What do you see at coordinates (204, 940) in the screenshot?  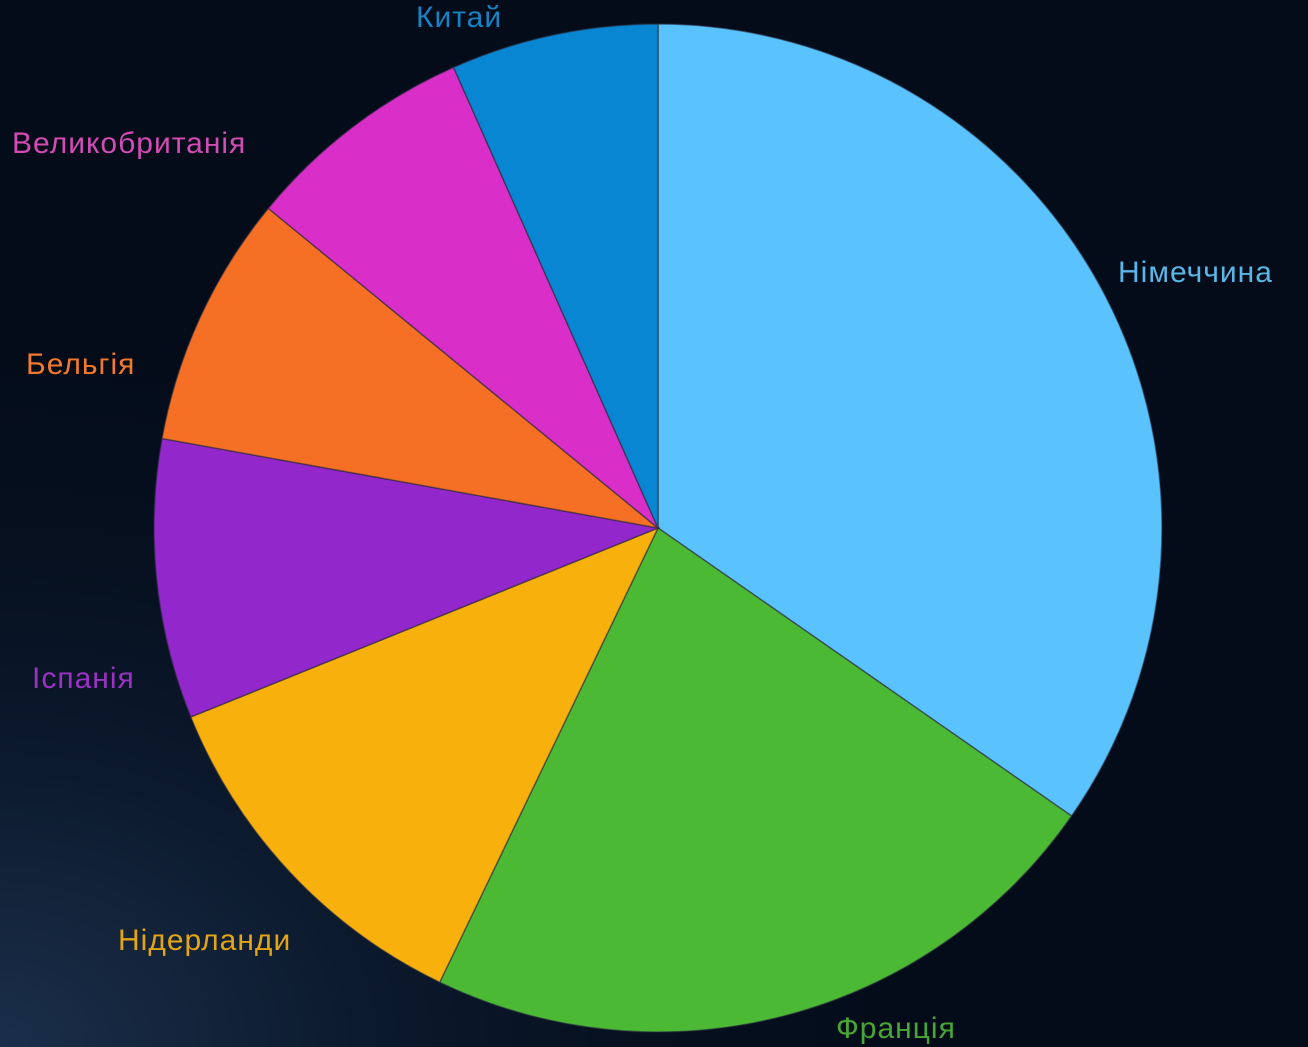 I see `slice-label-2: Нідерланди` at bounding box center [204, 940].